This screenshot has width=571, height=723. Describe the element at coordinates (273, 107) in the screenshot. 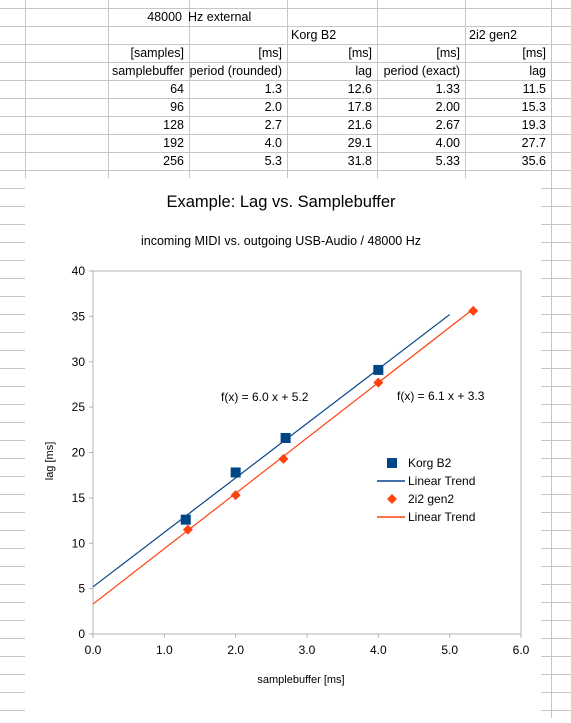

I see `table-cell: 2.0` at that location.